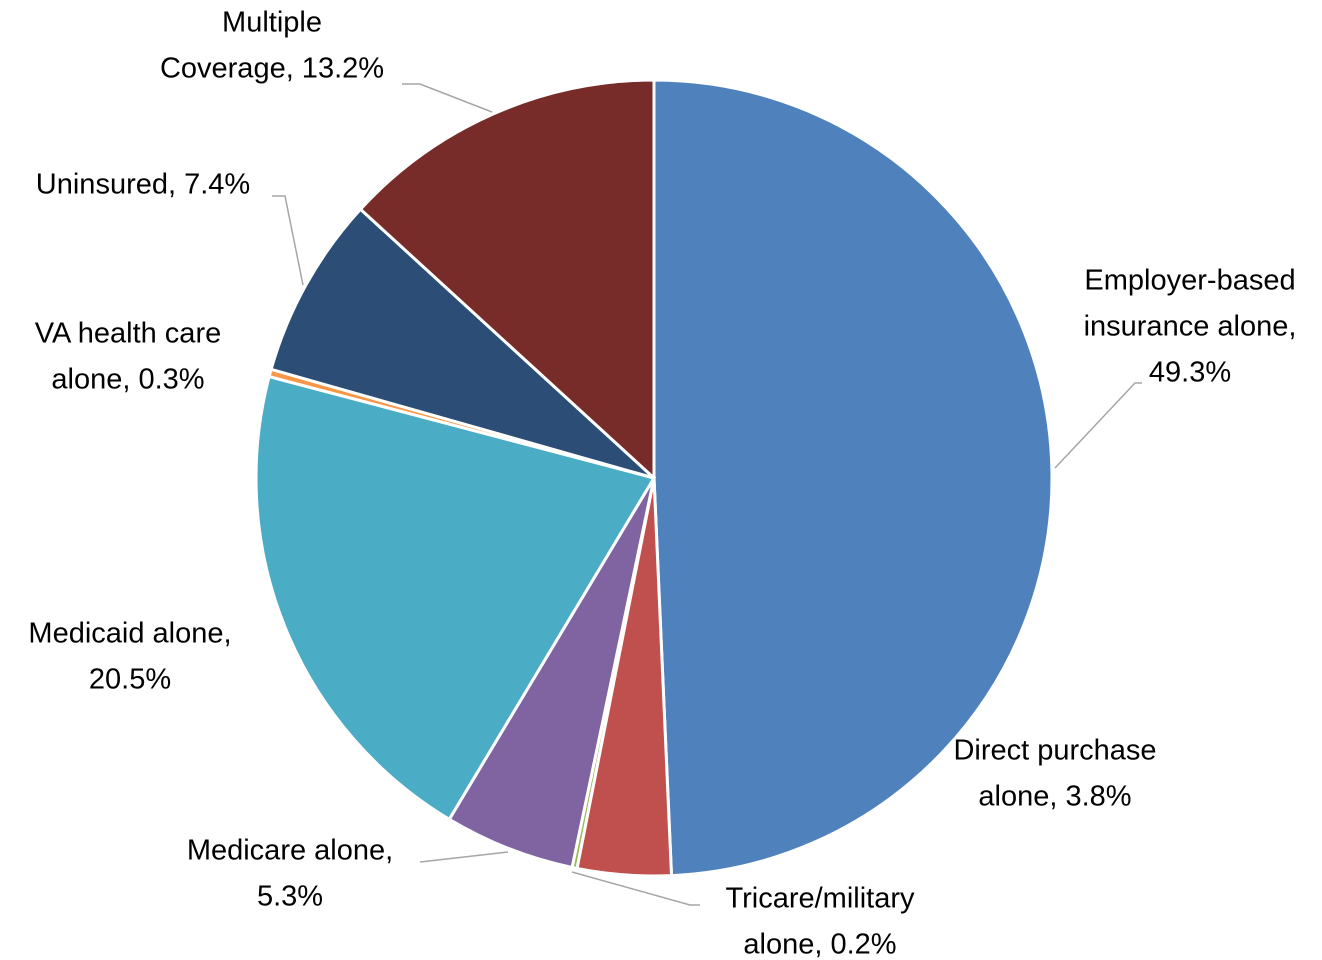 This screenshot has width=1322, height=960. I want to click on data-label: Uninsured, 7.4%, so click(143, 185).